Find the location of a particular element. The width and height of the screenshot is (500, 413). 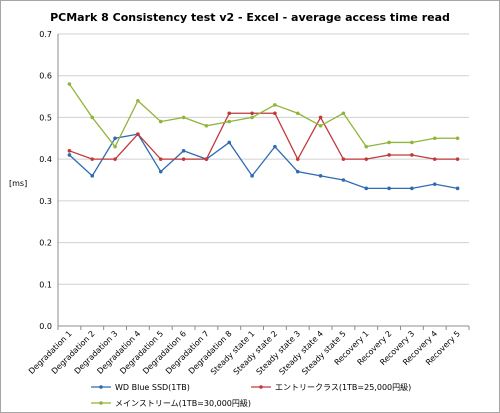

y-axis-label: [ms] is located at coordinates (18, 183).